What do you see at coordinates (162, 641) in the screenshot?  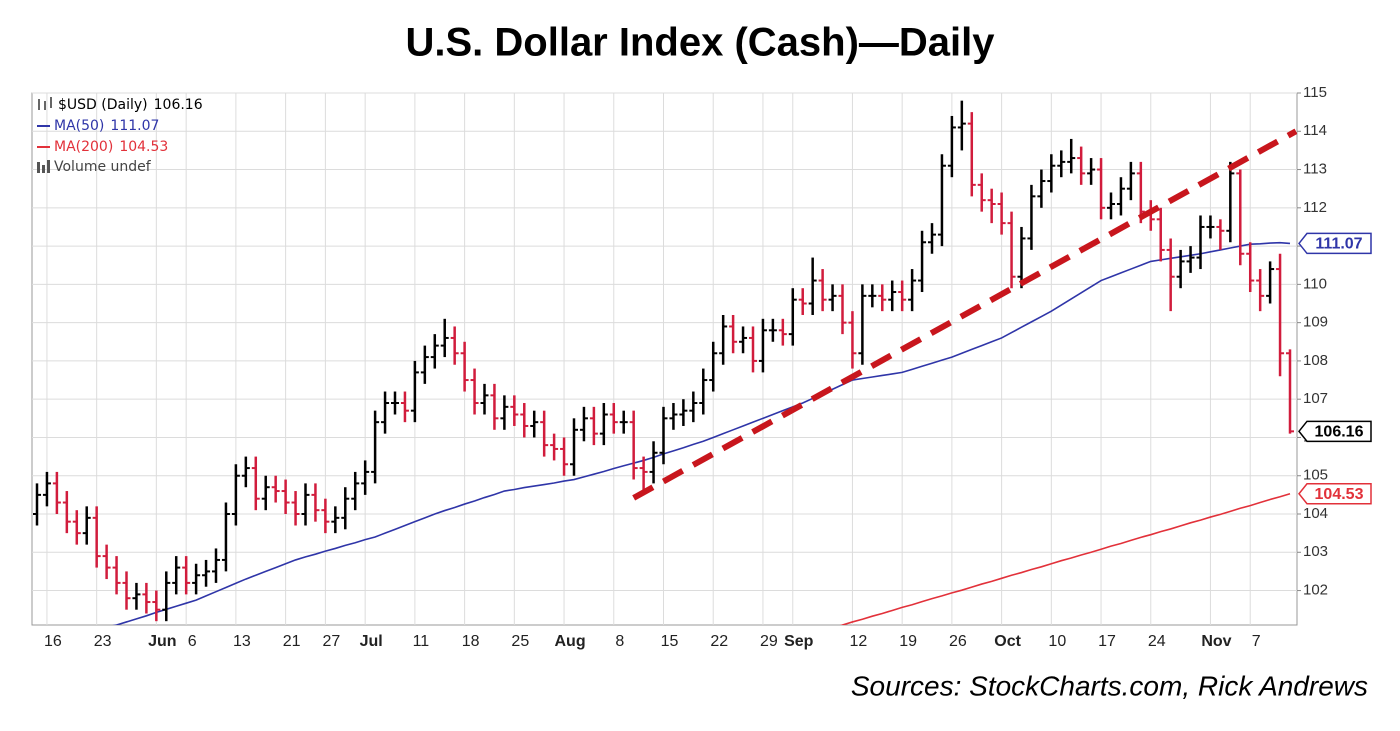 I see `x-tick-label: Jun` at bounding box center [162, 641].